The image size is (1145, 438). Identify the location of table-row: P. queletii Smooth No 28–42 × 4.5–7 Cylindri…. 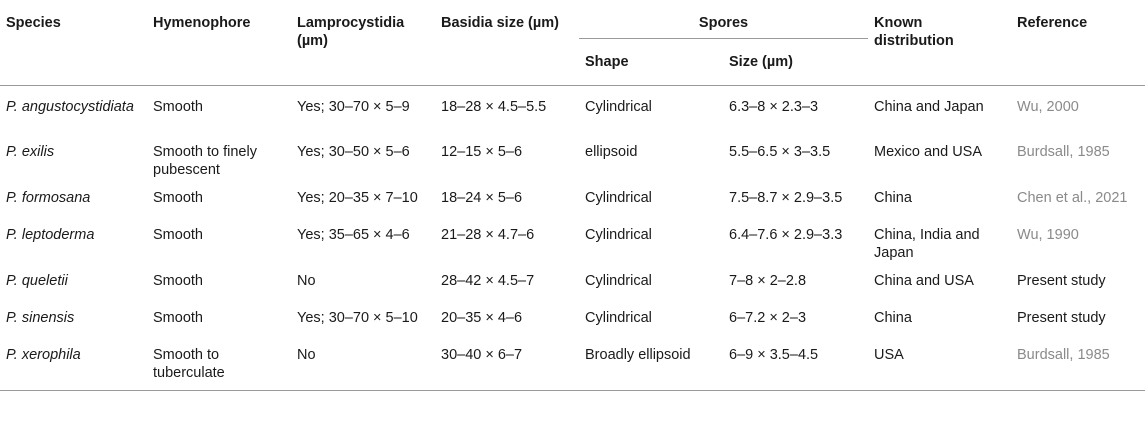
(572, 280).